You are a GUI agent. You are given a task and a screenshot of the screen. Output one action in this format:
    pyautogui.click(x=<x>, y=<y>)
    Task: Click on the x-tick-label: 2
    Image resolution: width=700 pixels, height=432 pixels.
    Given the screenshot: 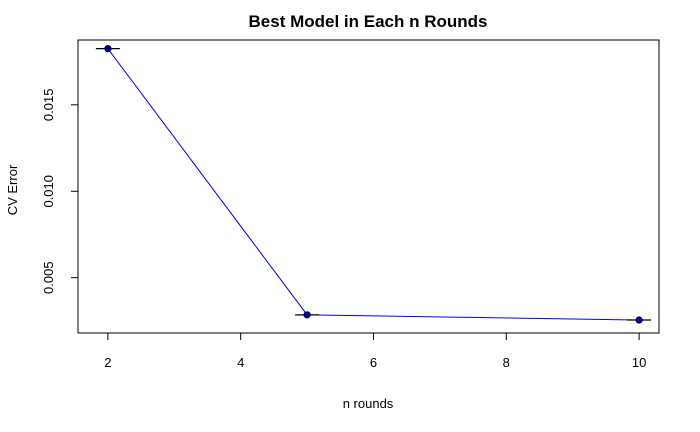 What is the action you would take?
    pyautogui.click(x=107, y=362)
    